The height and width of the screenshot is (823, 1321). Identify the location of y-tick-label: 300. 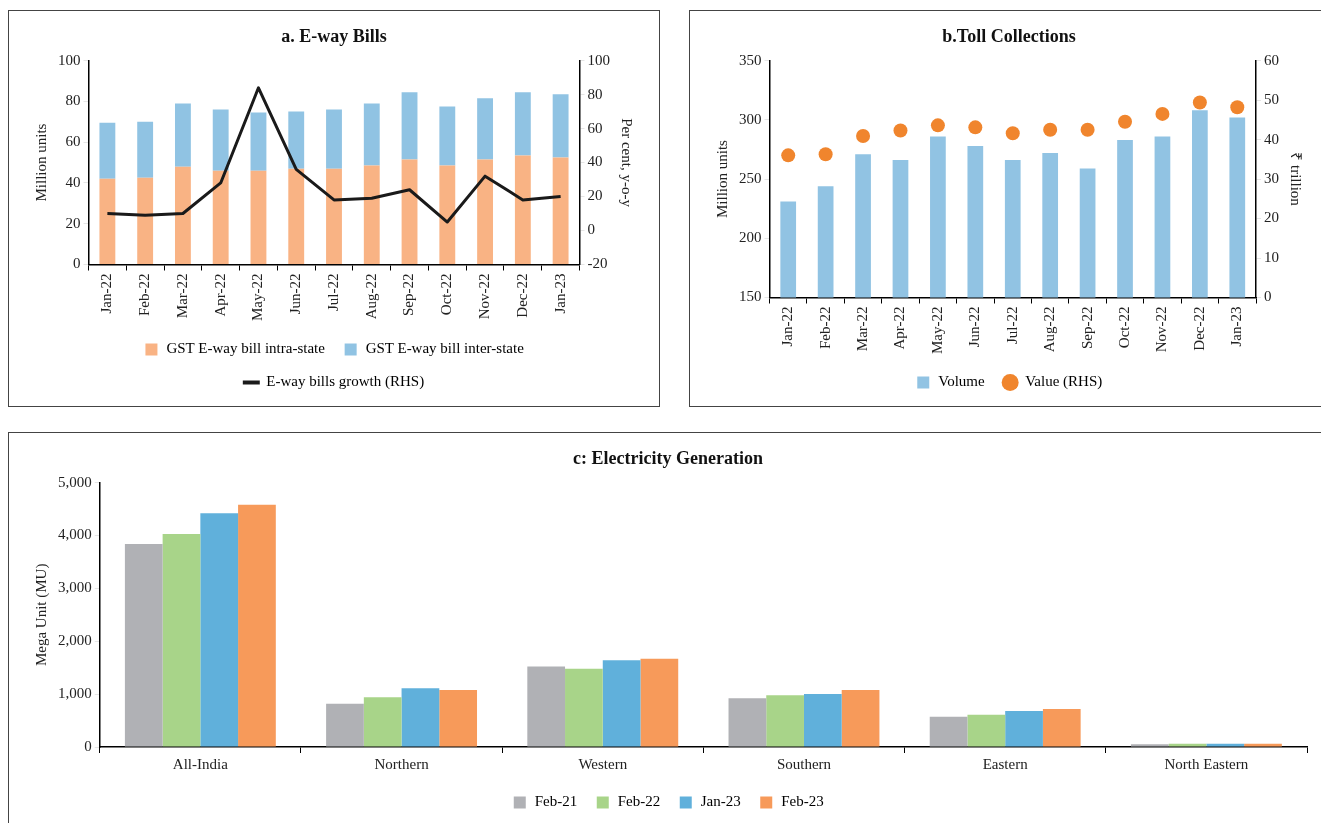
(750, 118).